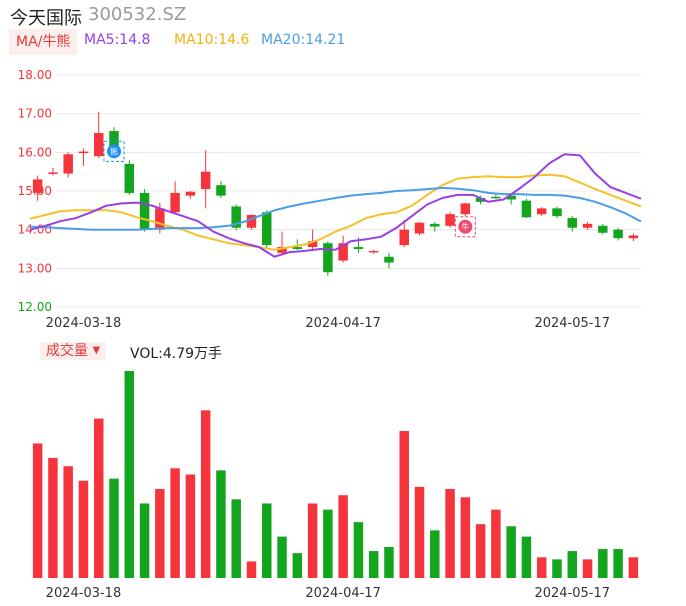 This screenshot has height=606, width=686. I want to click on y-tick-label: 13.00, so click(35, 268).